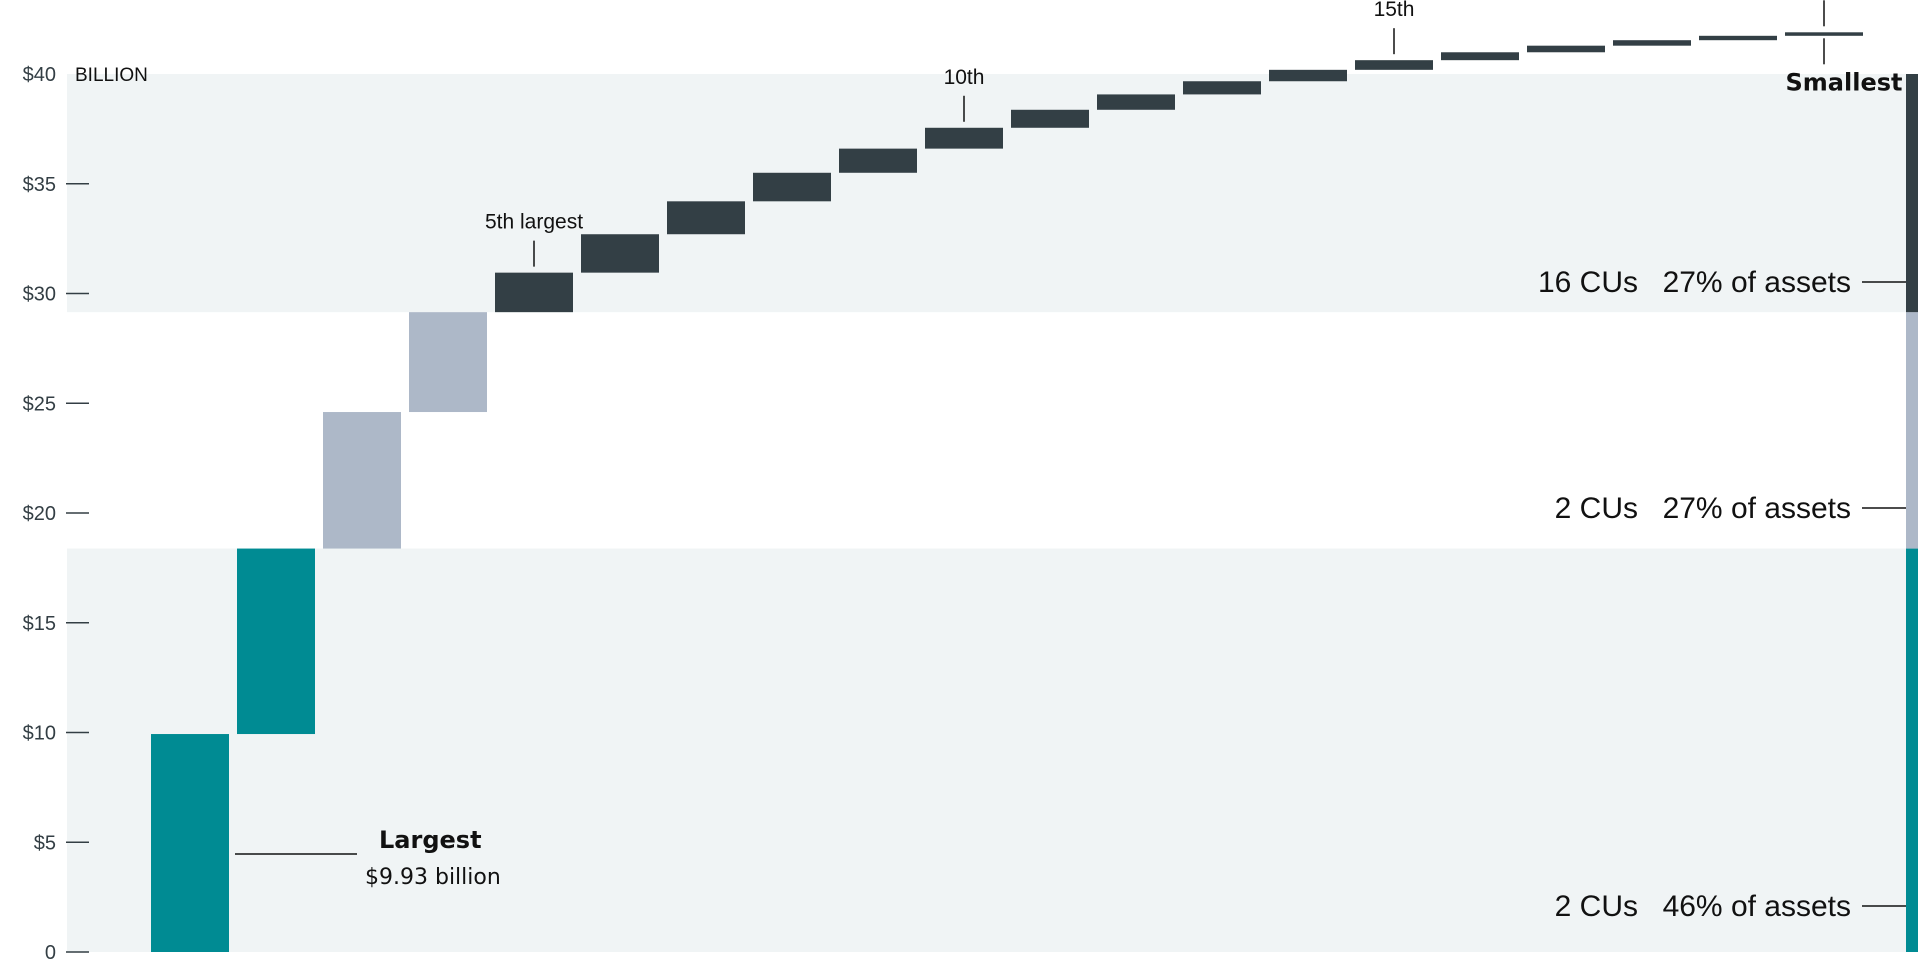 This screenshot has width=1926, height=959. What do you see at coordinates (1844, 82) in the screenshot?
I see `smallest-label: Smallest` at bounding box center [1844, 82].